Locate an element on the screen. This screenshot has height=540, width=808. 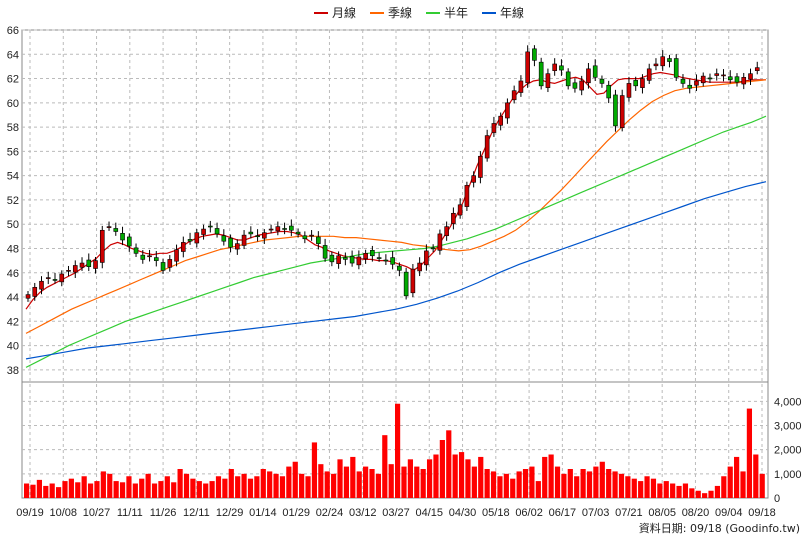
date-tick-label: 03/27 is located at coordinates (396, 513).